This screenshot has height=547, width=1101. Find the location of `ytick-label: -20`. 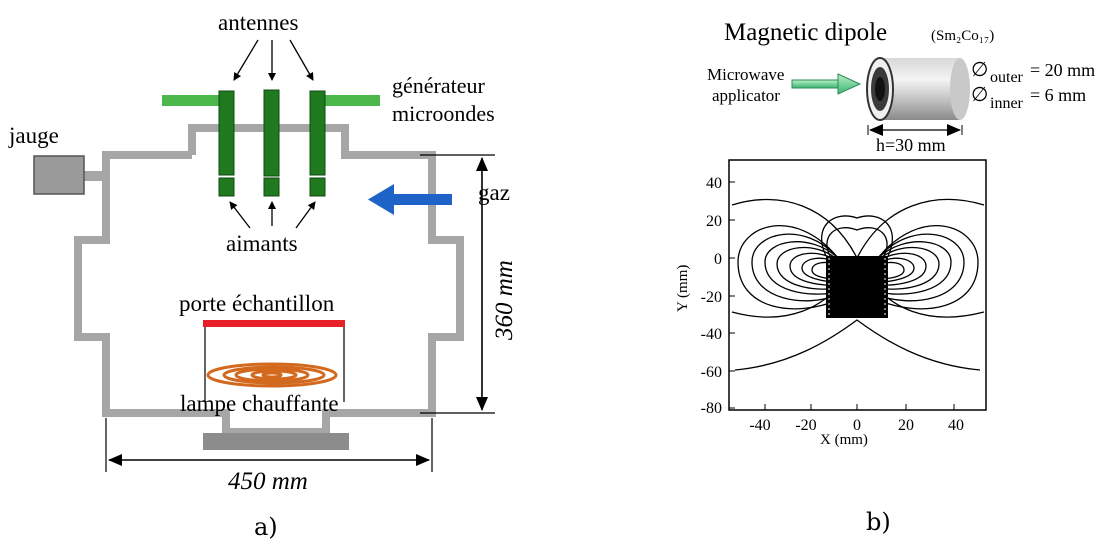

ytick-label: -20 is located at coordinates (711, 297).